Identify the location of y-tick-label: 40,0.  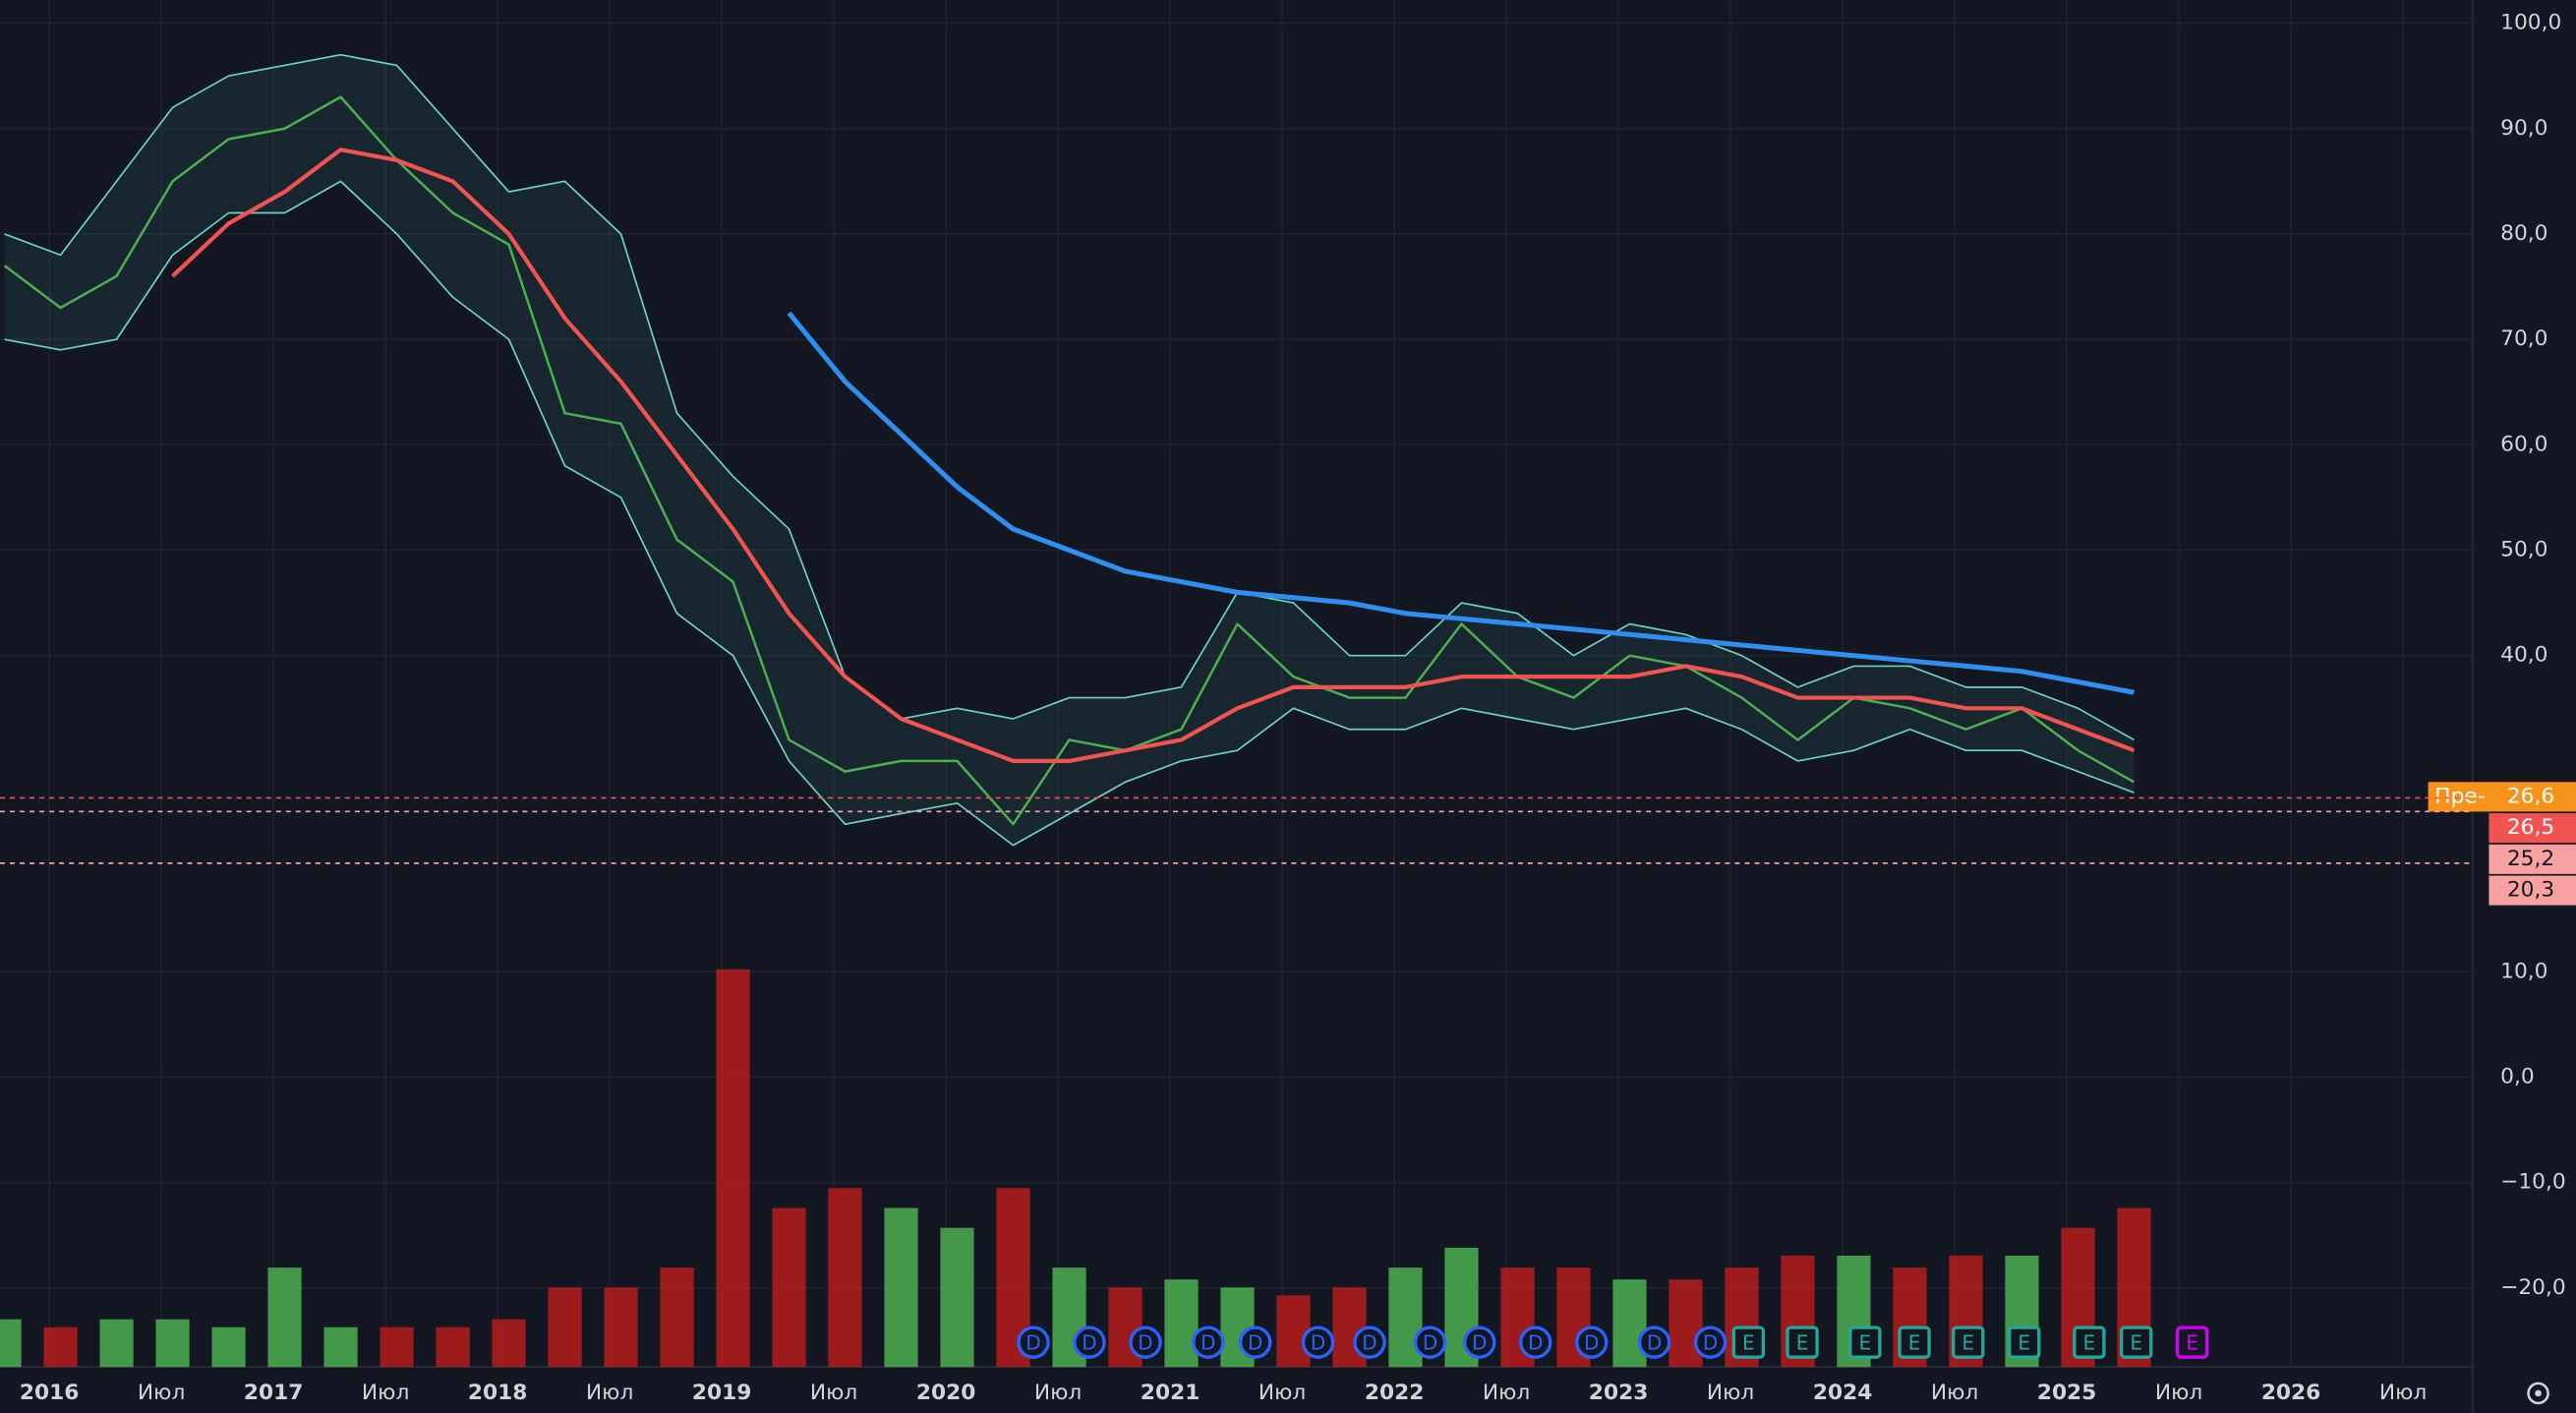
(2523, 655).